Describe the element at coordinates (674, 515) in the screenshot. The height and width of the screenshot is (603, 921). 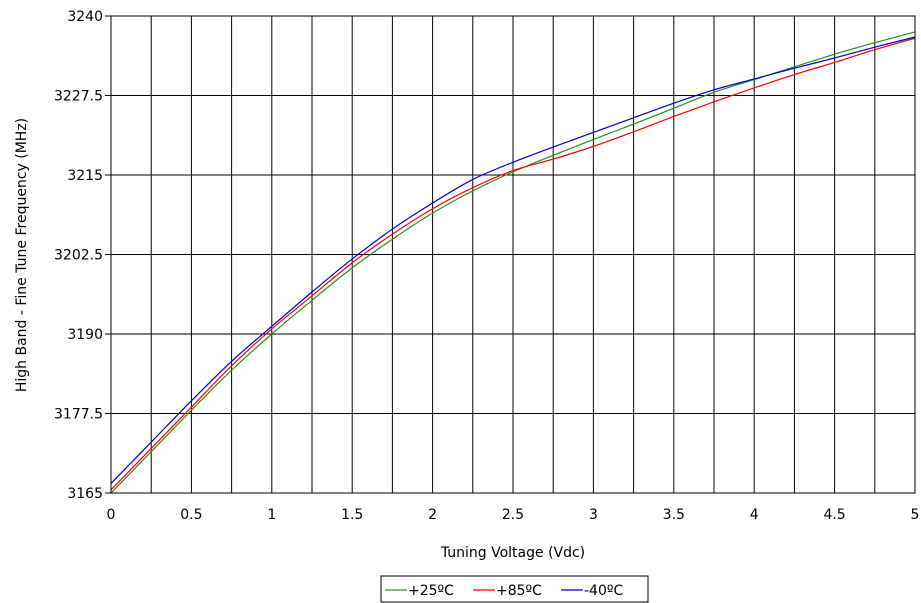
I see `x-tick-label: 3.5` at that location.